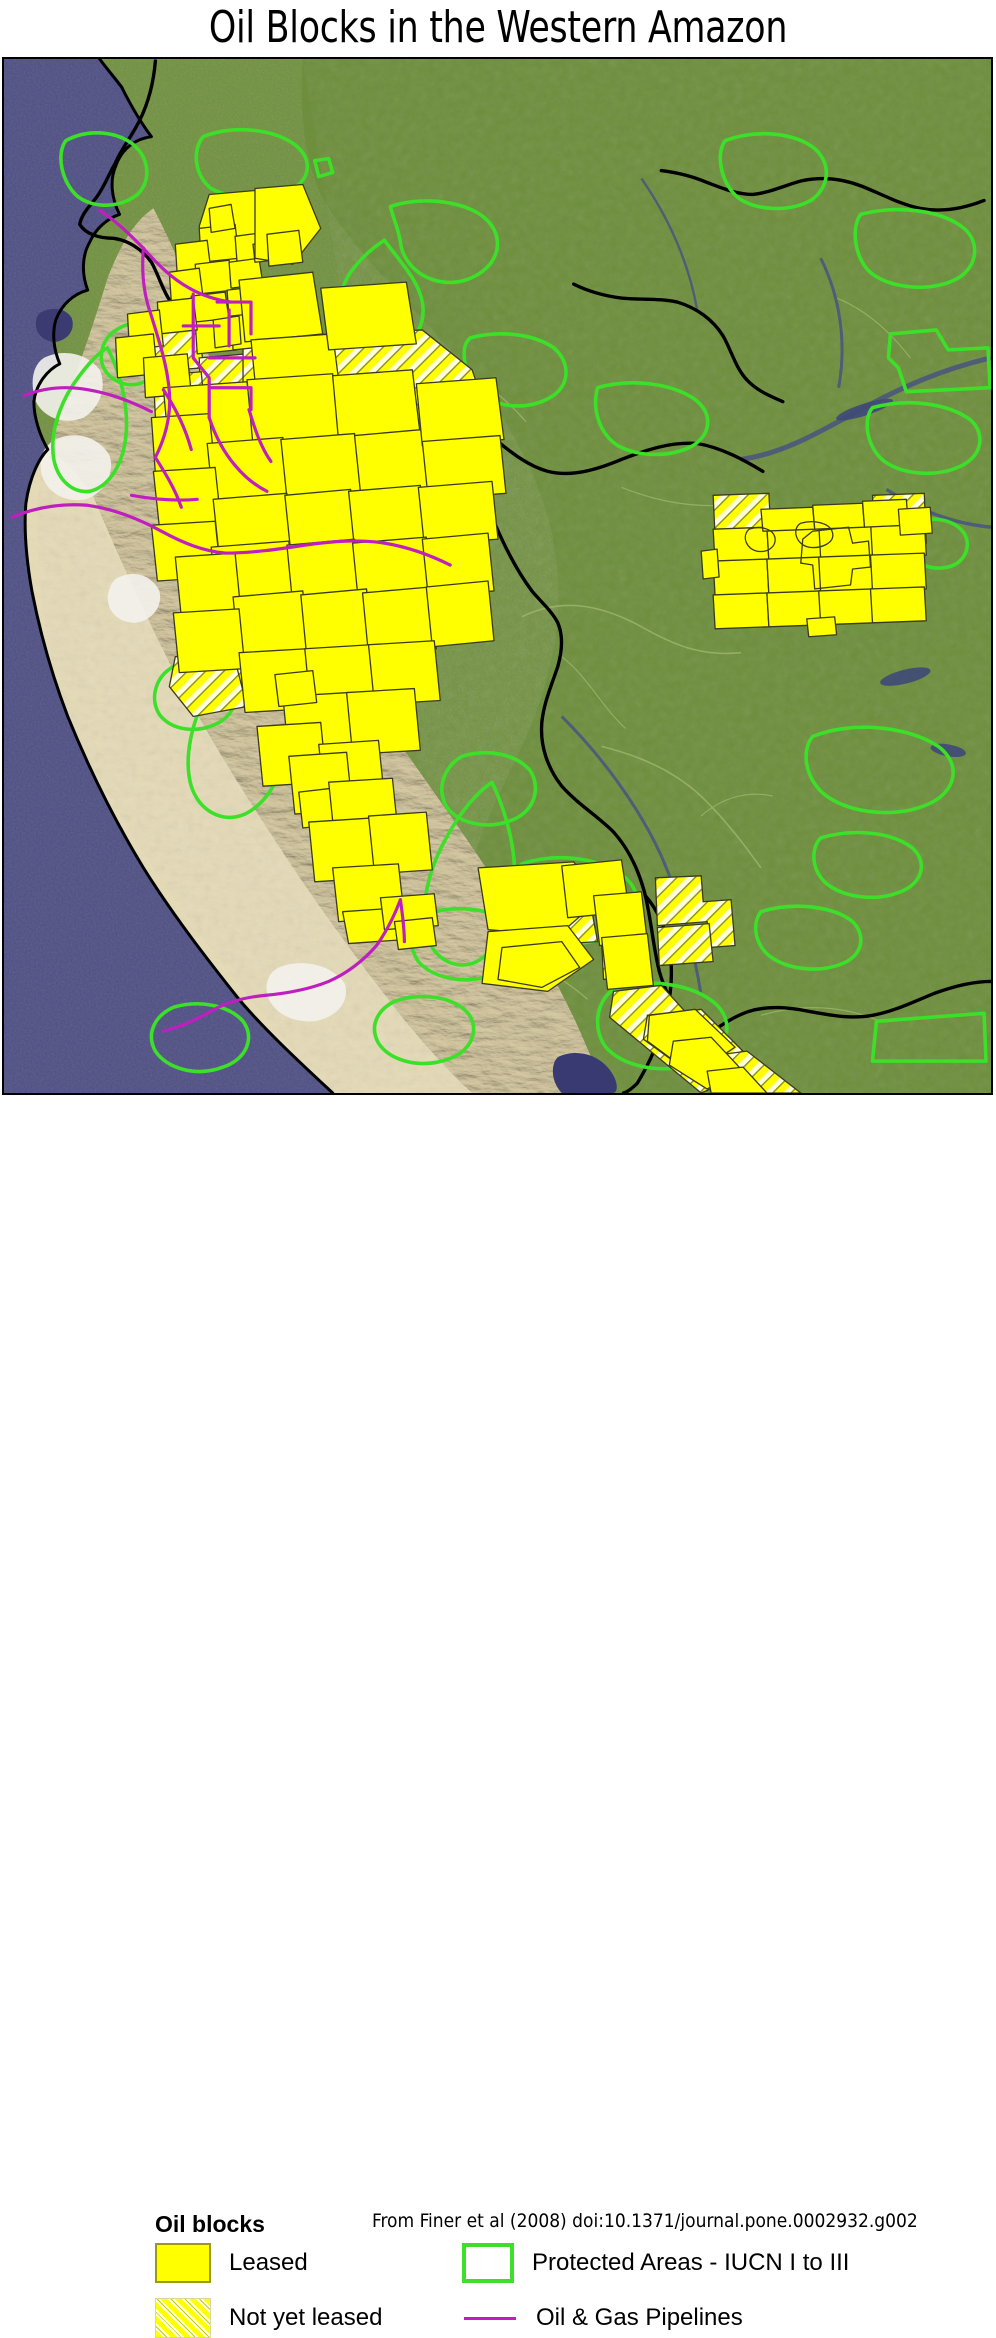 This screenshot has height=2338, width=996. I want to click on protected-enclaves-in-blocks, so click(808, 555).